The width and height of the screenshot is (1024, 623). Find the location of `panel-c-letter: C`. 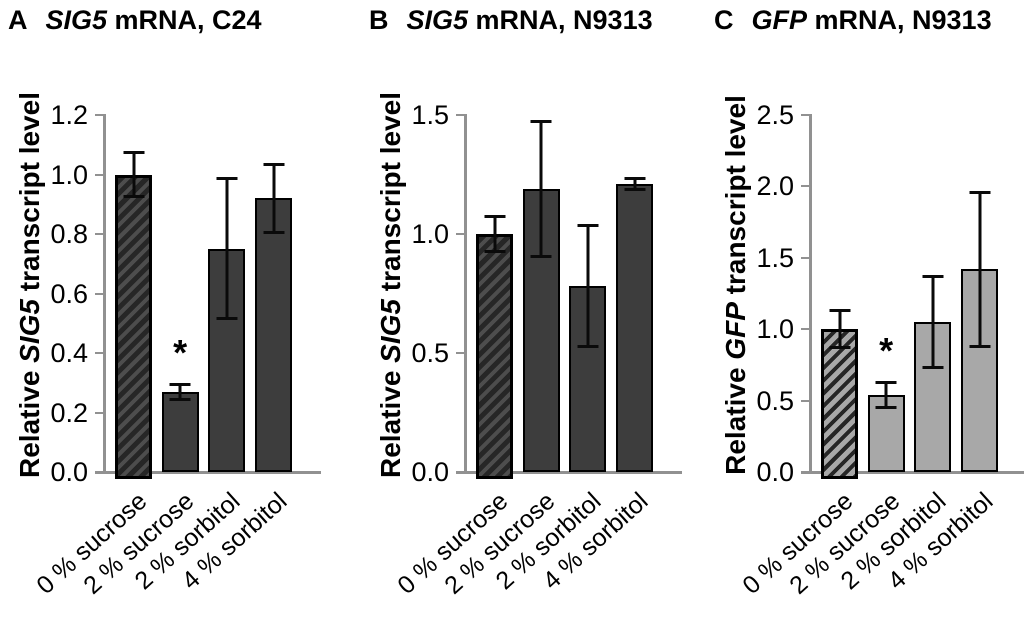

panel-c-letter: C is located at coordinates (724, 20).